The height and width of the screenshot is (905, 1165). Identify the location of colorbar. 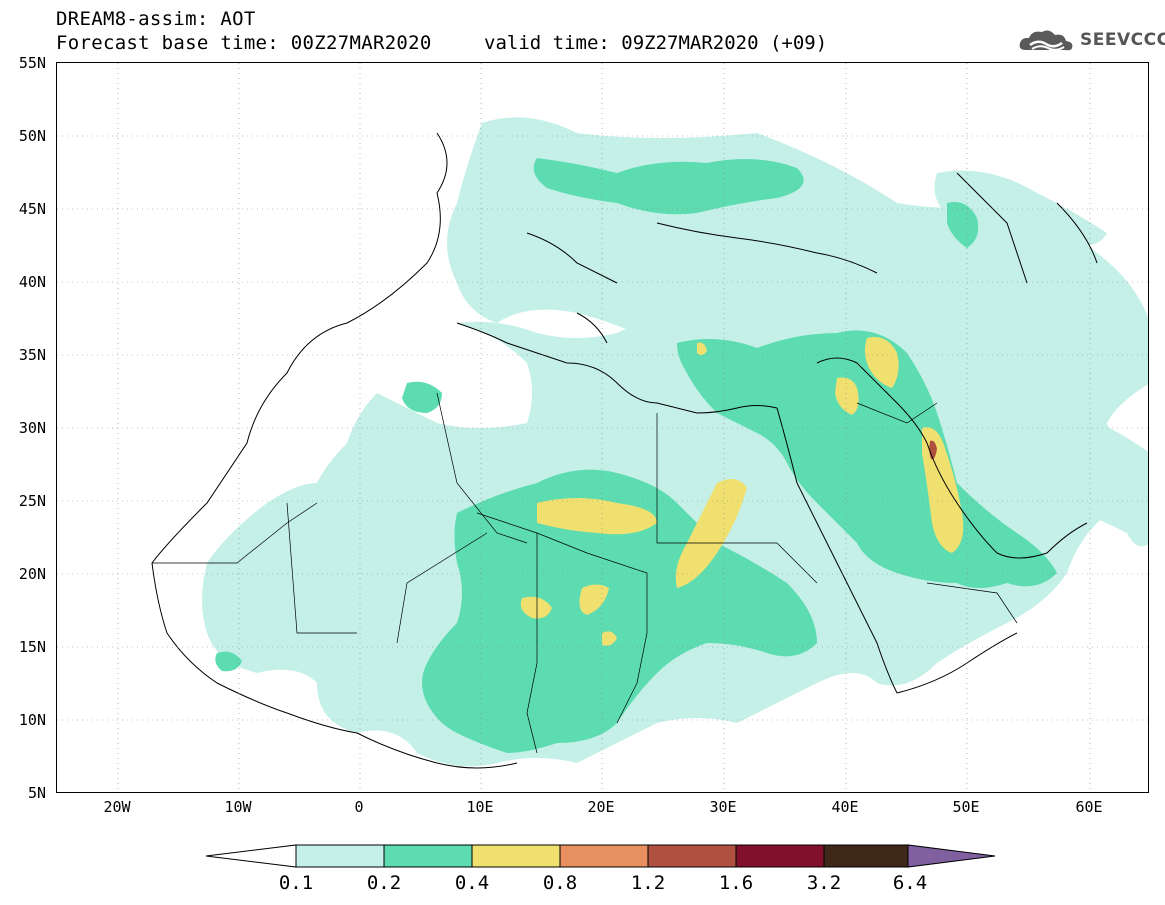
(600, 856).